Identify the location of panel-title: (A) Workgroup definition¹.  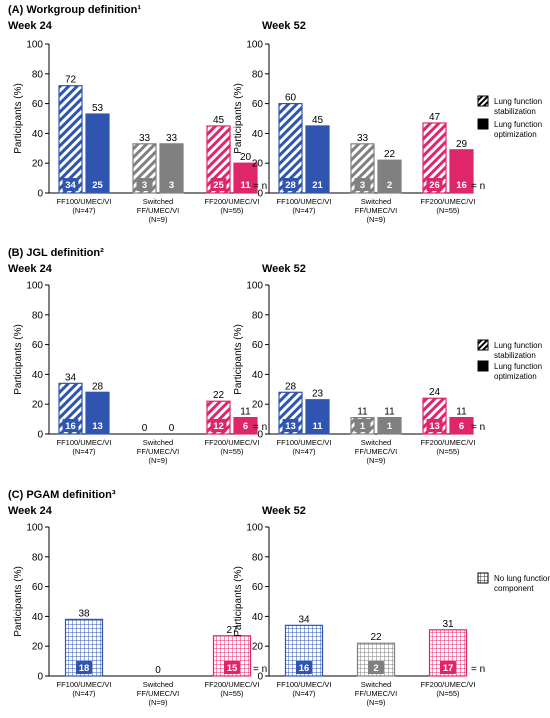
(74, 10).